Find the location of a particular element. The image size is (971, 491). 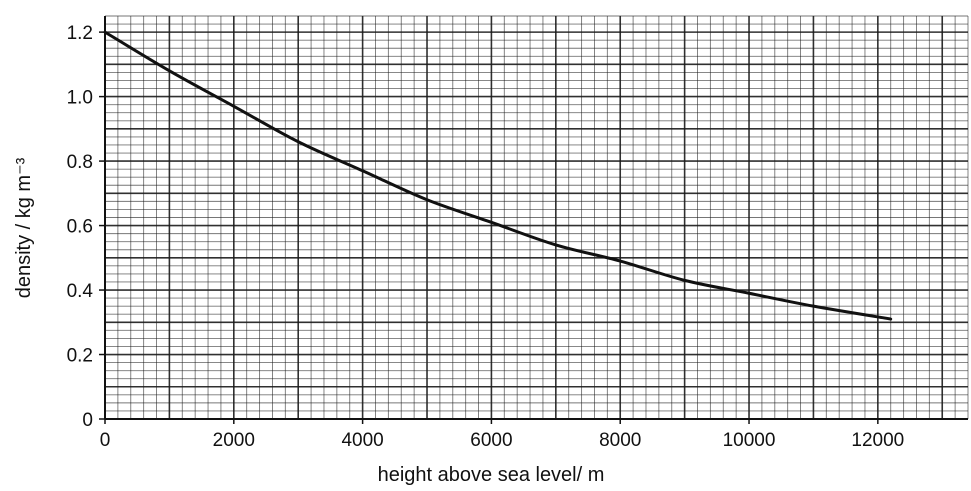

y-axis-title: density / kg m⁻³ is located at coordinates (24, 227).